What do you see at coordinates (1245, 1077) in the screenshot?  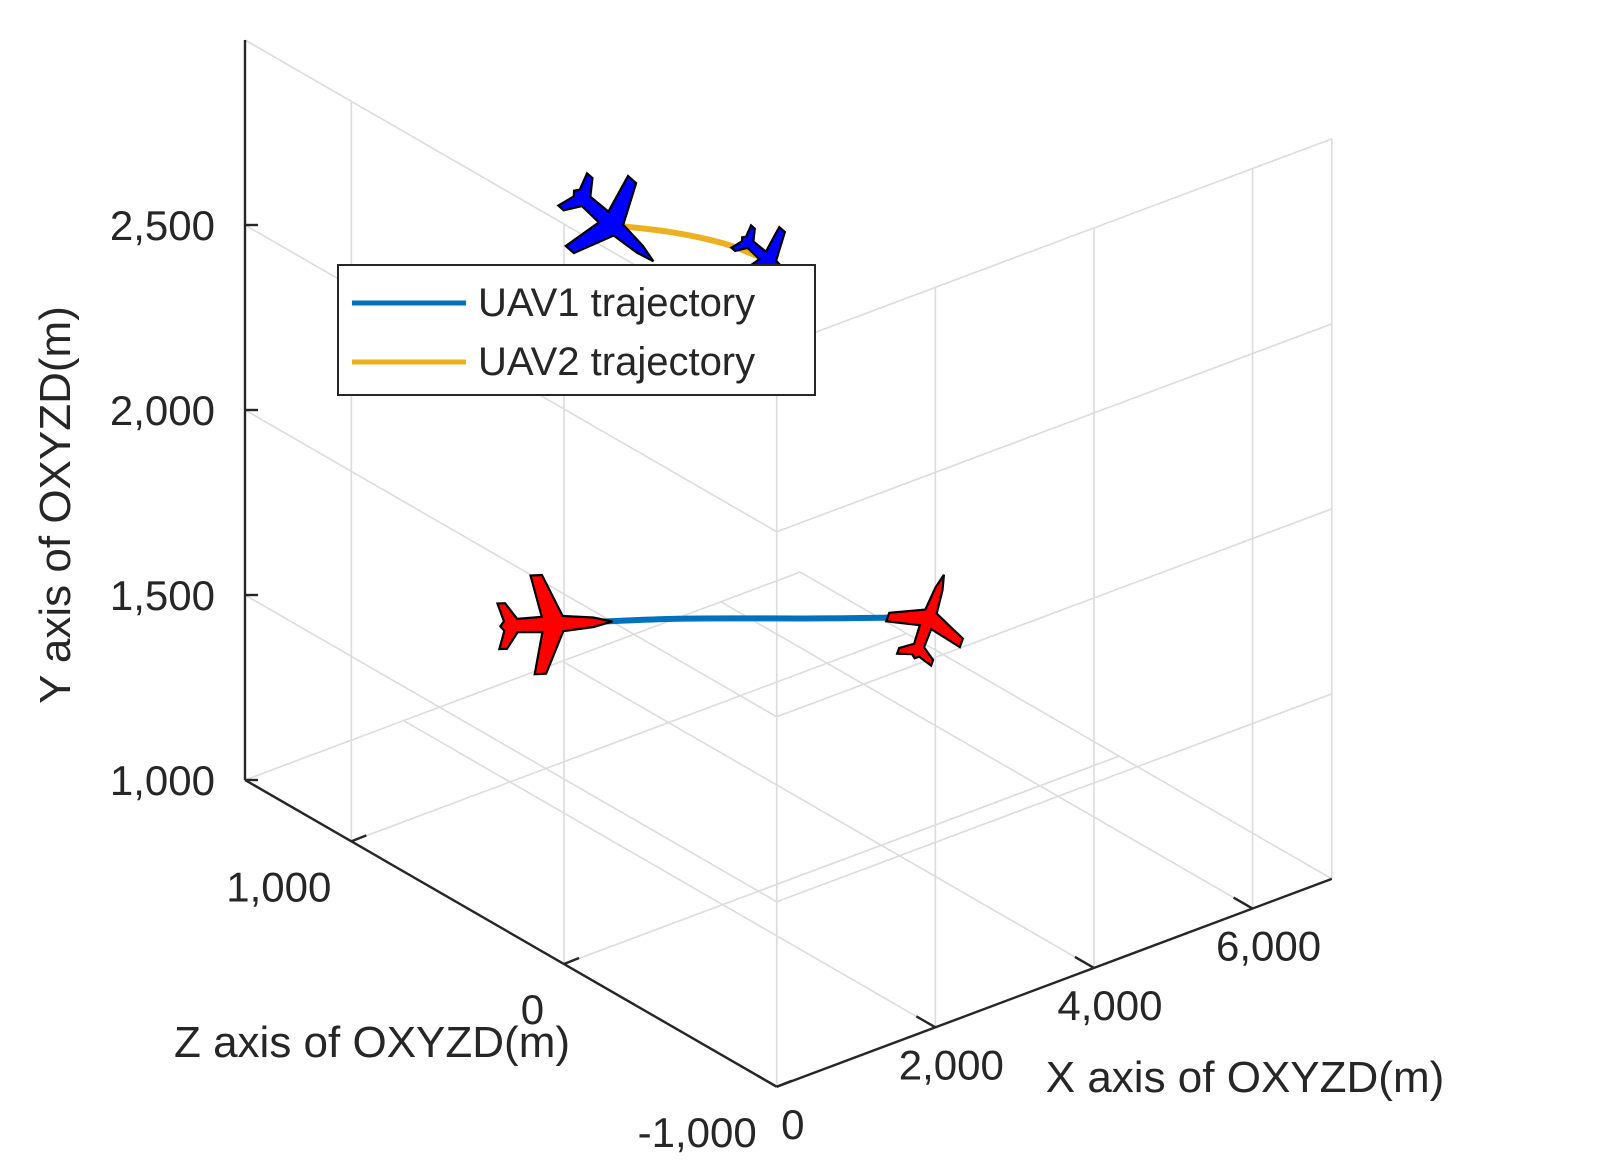 I see `x-axis-label: X axis of OXYZD(m)` at bounding box center [1245, 1077].